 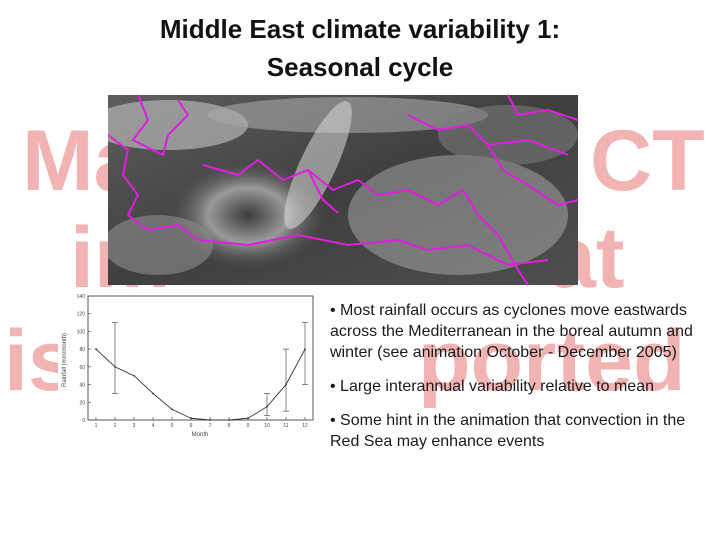 What do you see at coordinates (83, 421) in the screenshot?
I see `y-tick-label: 0` at bounding box center [83, 421].